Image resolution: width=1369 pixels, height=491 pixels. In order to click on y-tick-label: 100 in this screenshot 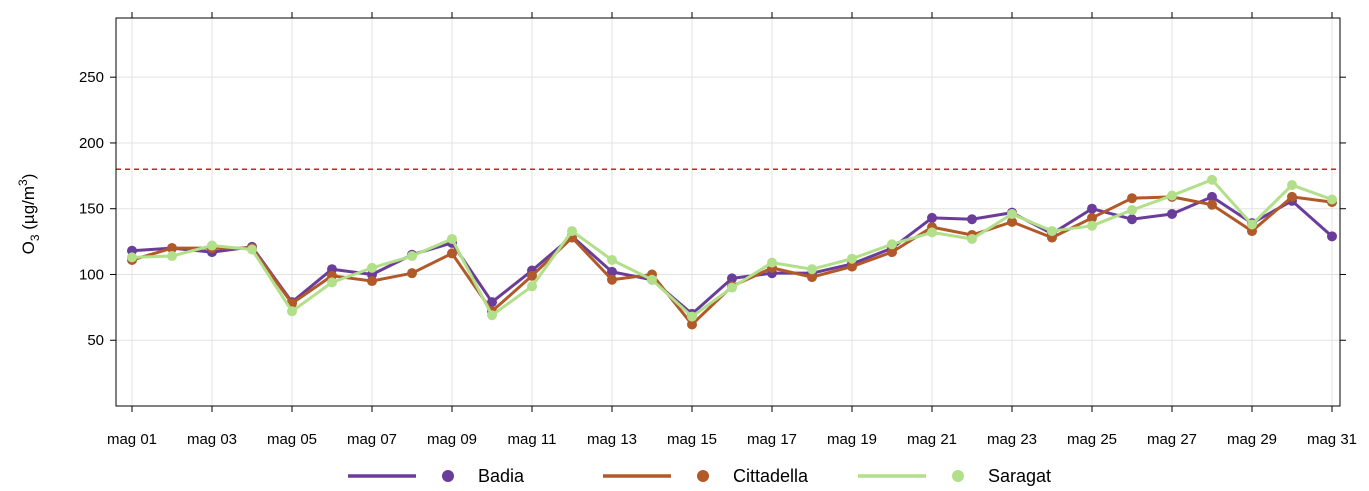, I will do `click(91, 274)`.